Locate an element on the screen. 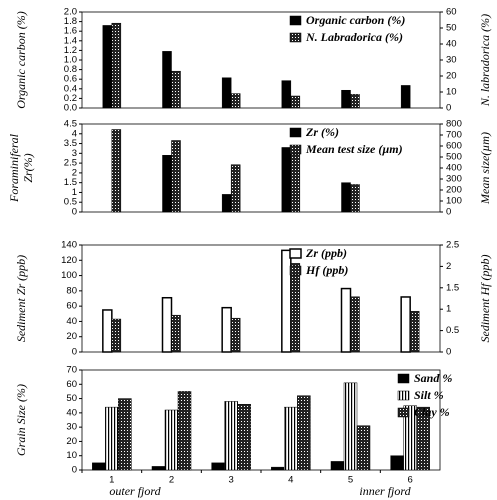  y2-tick-label: 20 is located at coordinates (451, 76).